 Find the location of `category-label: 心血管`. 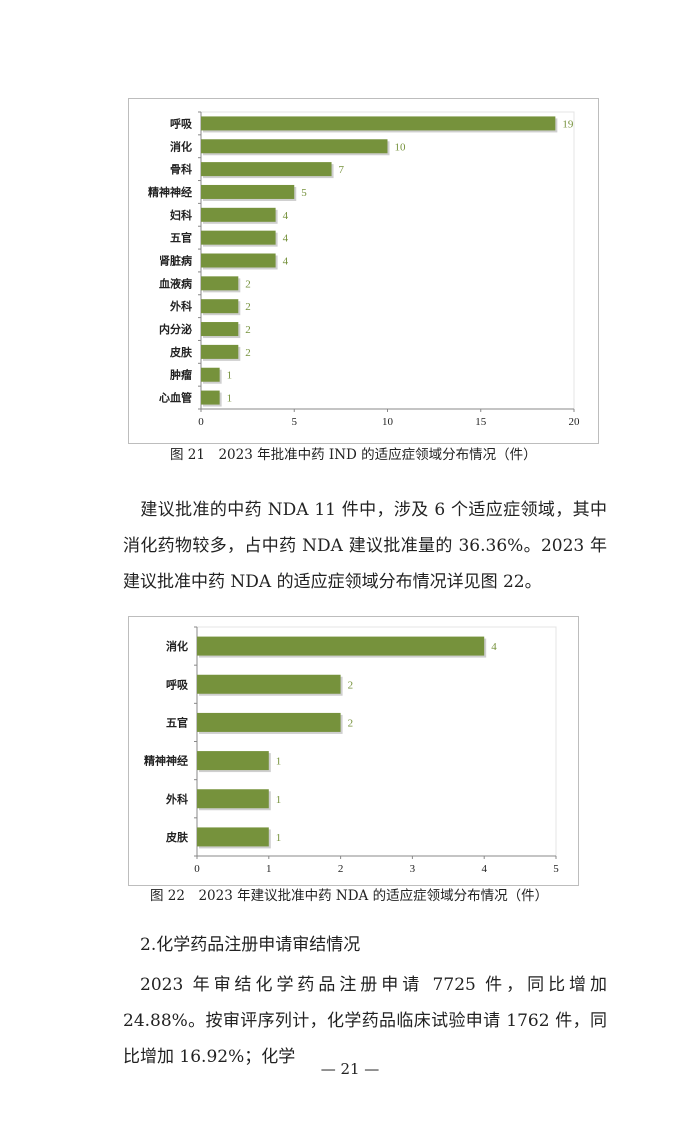

category-label: 心血管 is located at coordinates (175, 398).